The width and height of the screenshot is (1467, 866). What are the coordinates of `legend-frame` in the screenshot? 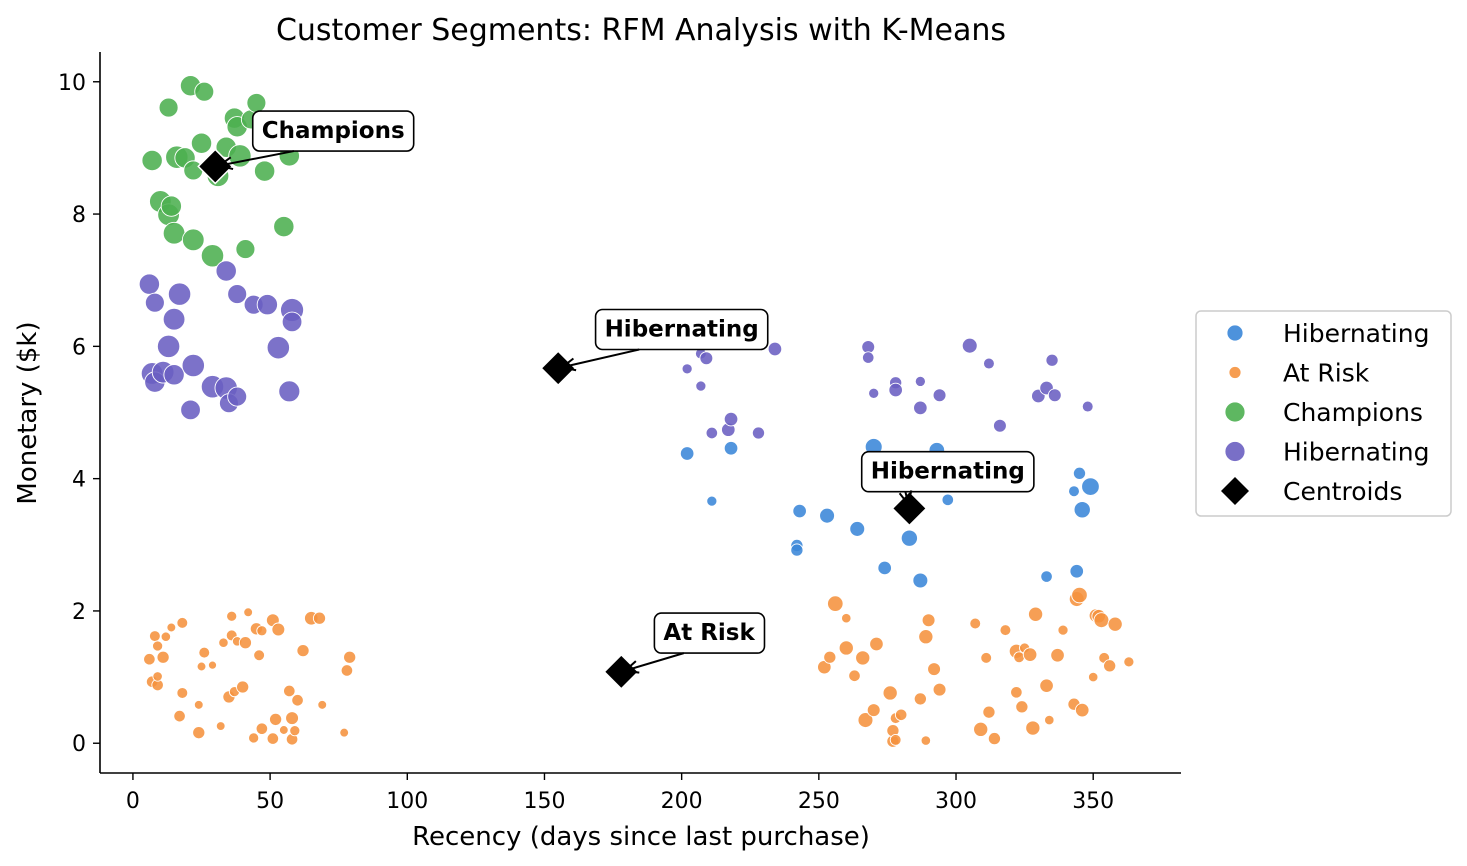 It's located at (1323, 413).